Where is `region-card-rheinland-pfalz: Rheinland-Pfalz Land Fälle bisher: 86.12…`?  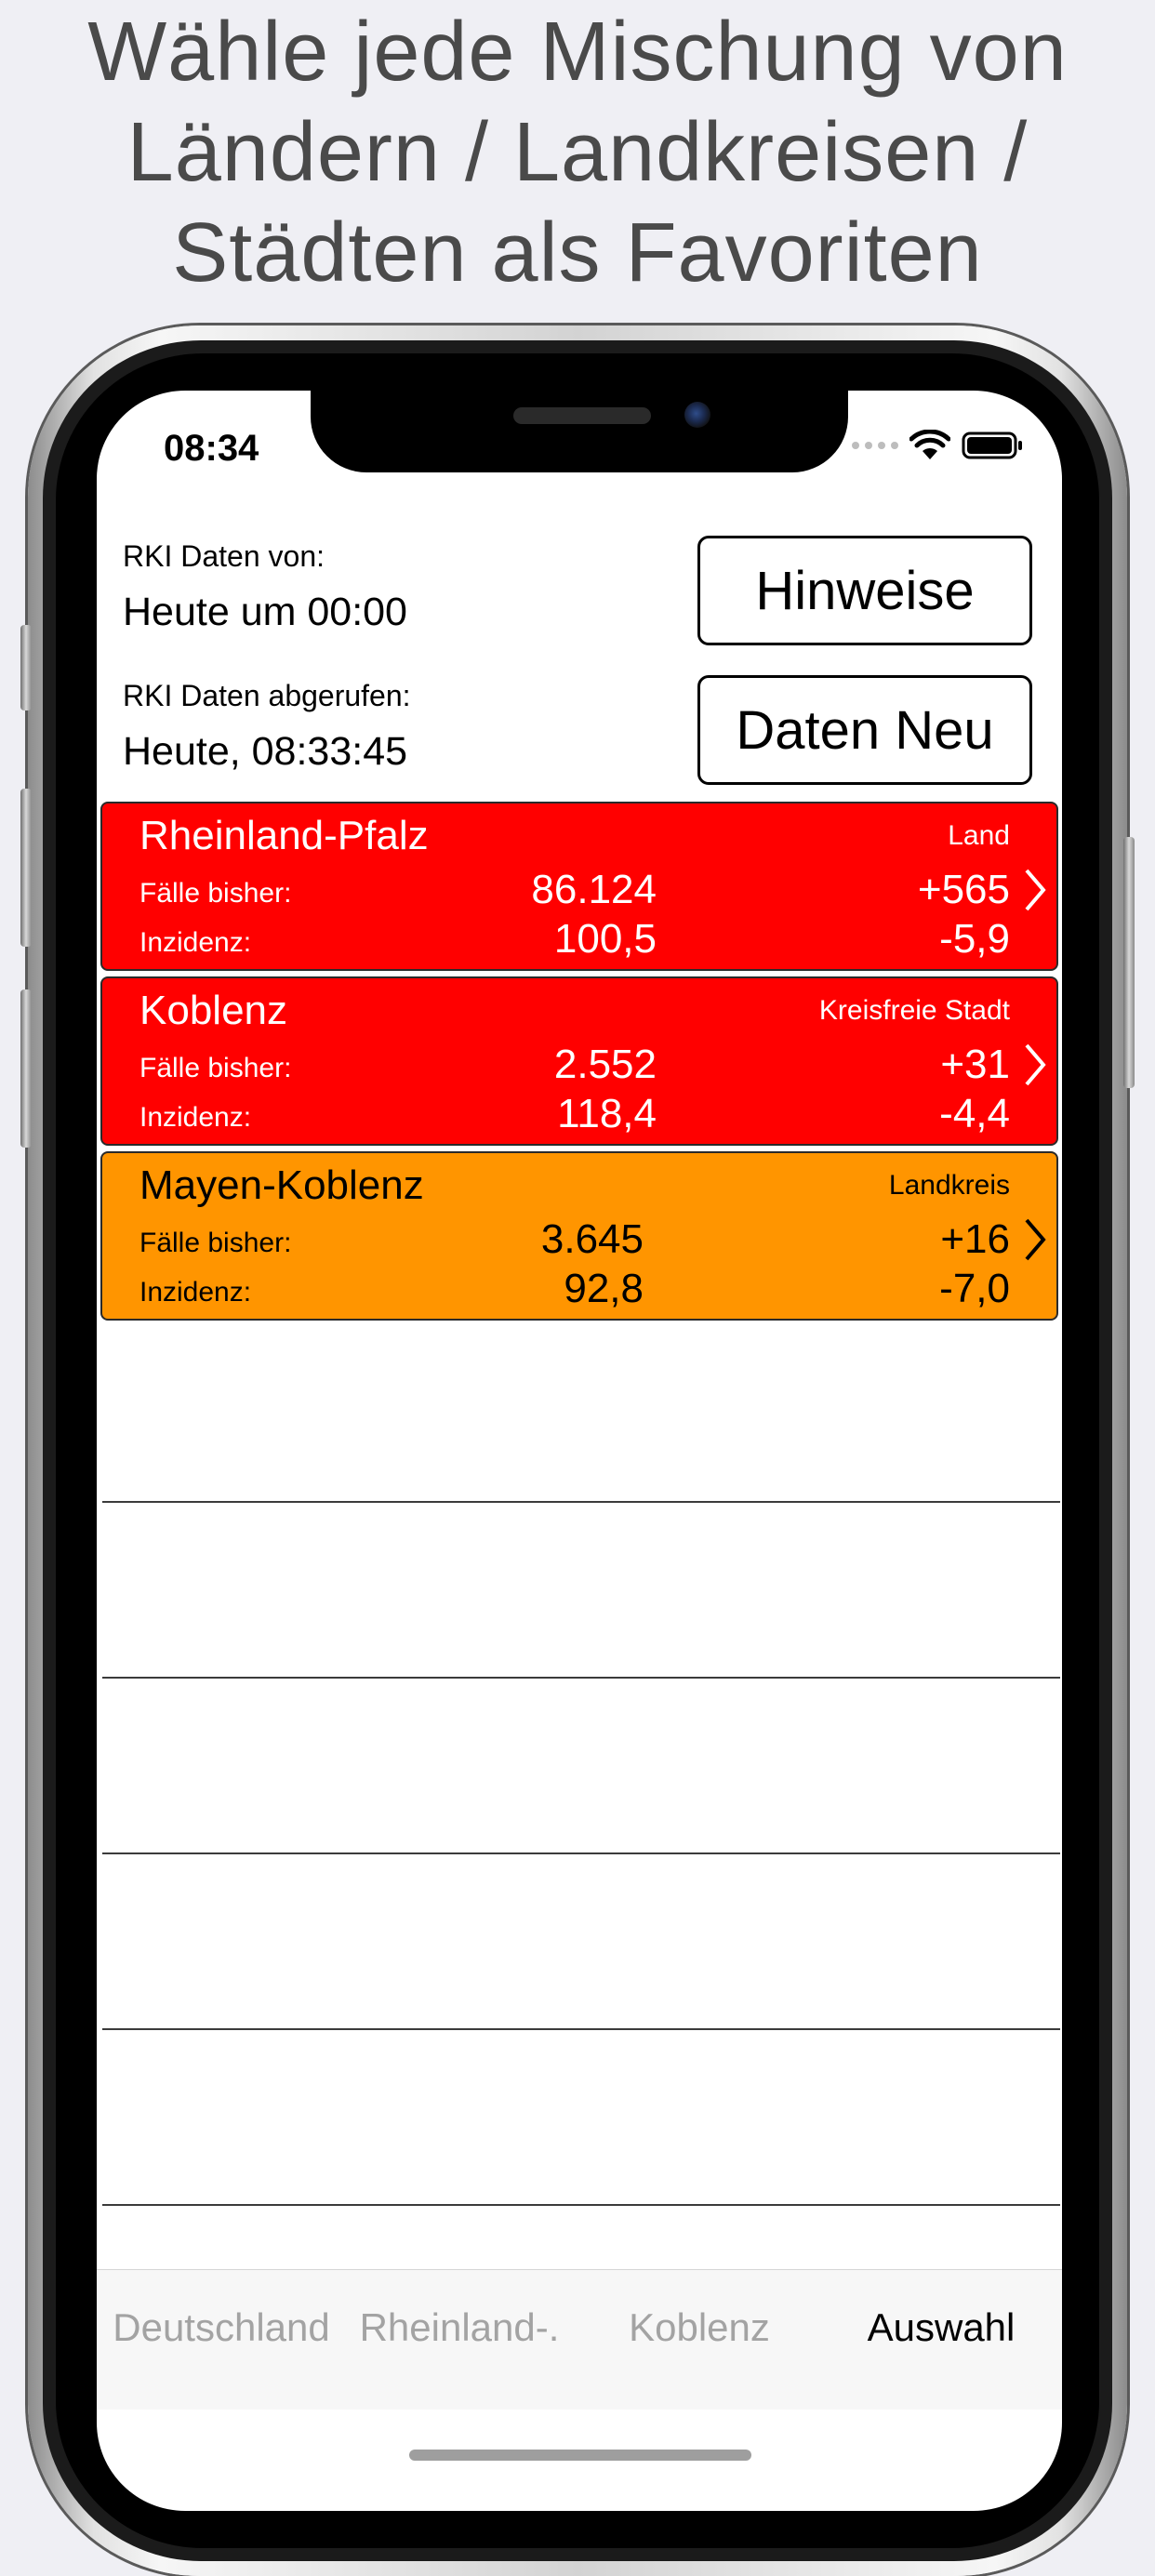 region-card-rheinland-pfalz: Rheinland-Pfalz Land Fälle bisher: 86.12… is located at coordinates (579, 886).